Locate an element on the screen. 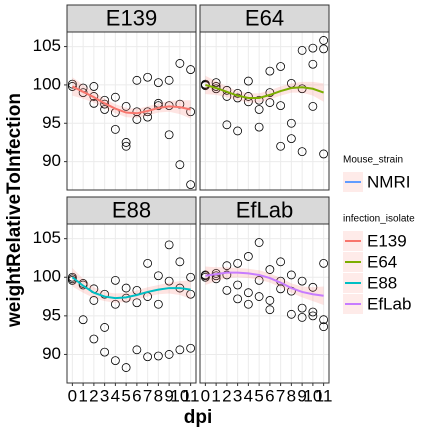 The width and height of the screenshot is (432, 432). y-tick-label: 100 is located at coordinates (47, 276).